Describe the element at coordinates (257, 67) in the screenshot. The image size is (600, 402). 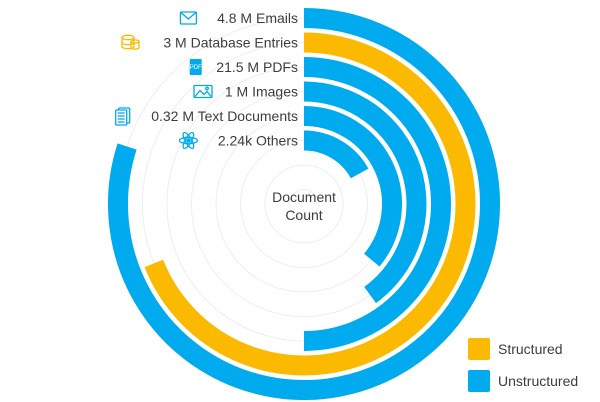
I see `ring-label-pdfs: 21.5 M PDFs` at that location.